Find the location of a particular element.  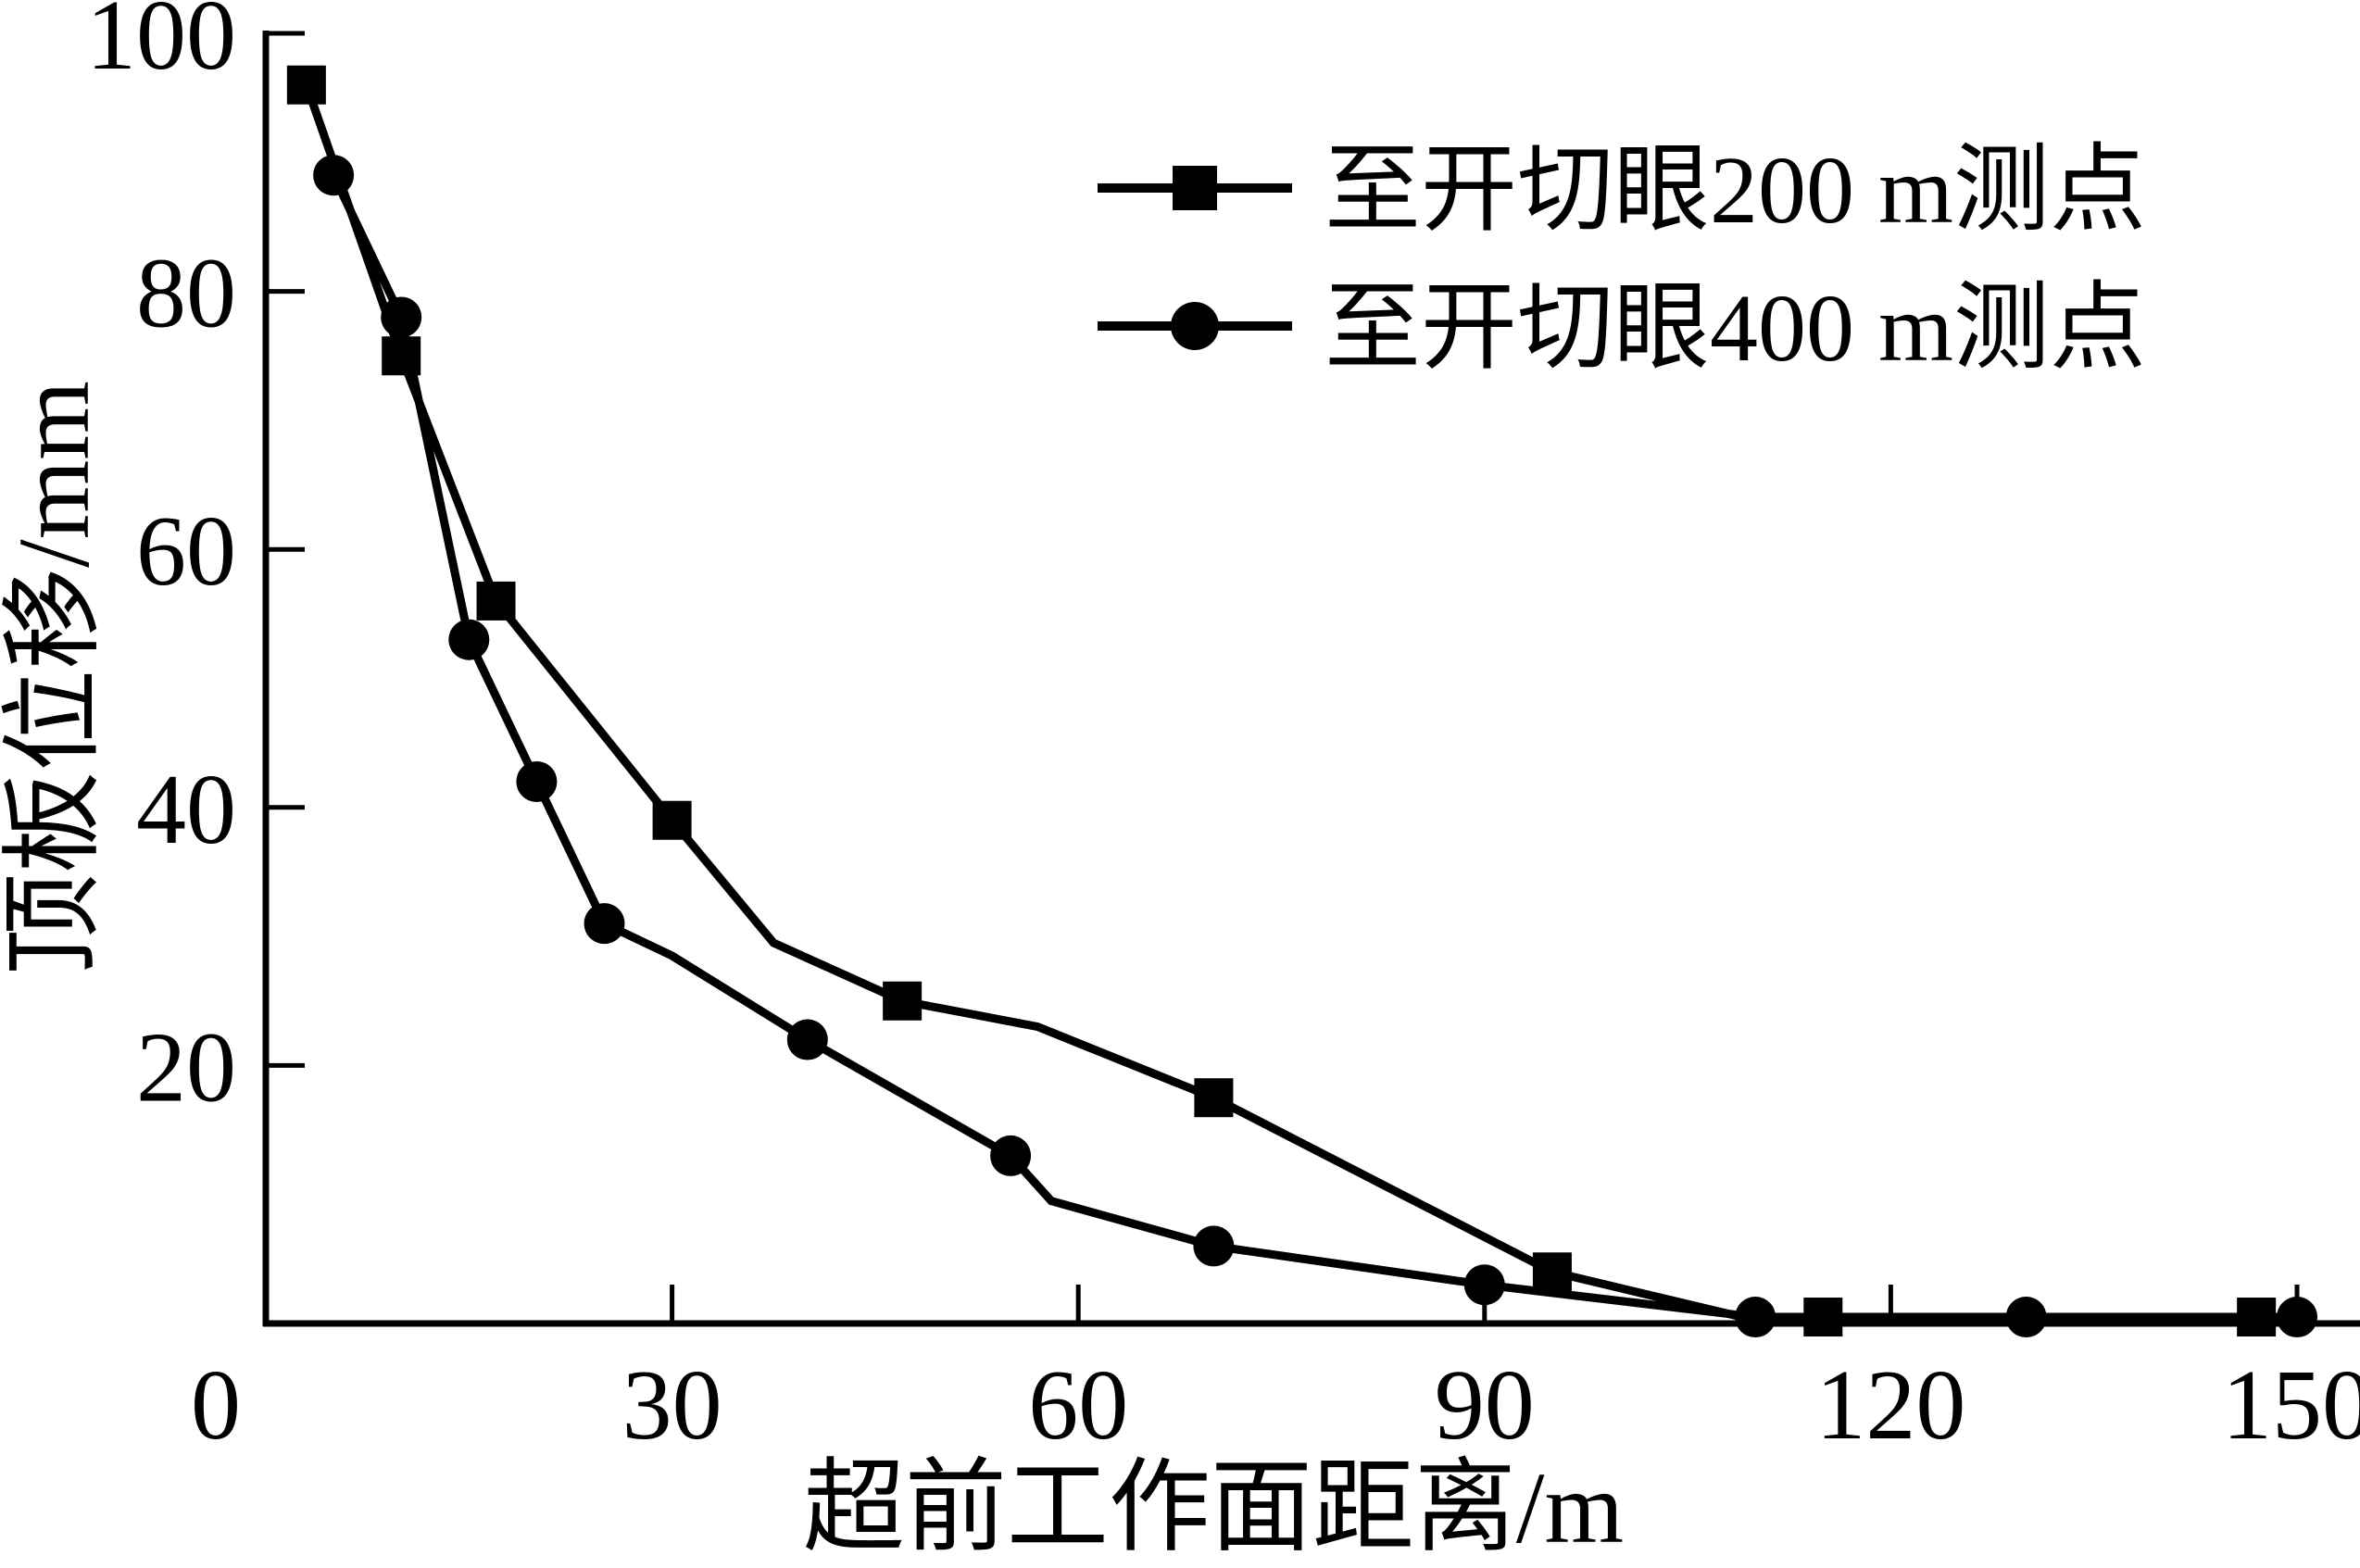

legend-circle-marker is located at coordinates (1195, 326).